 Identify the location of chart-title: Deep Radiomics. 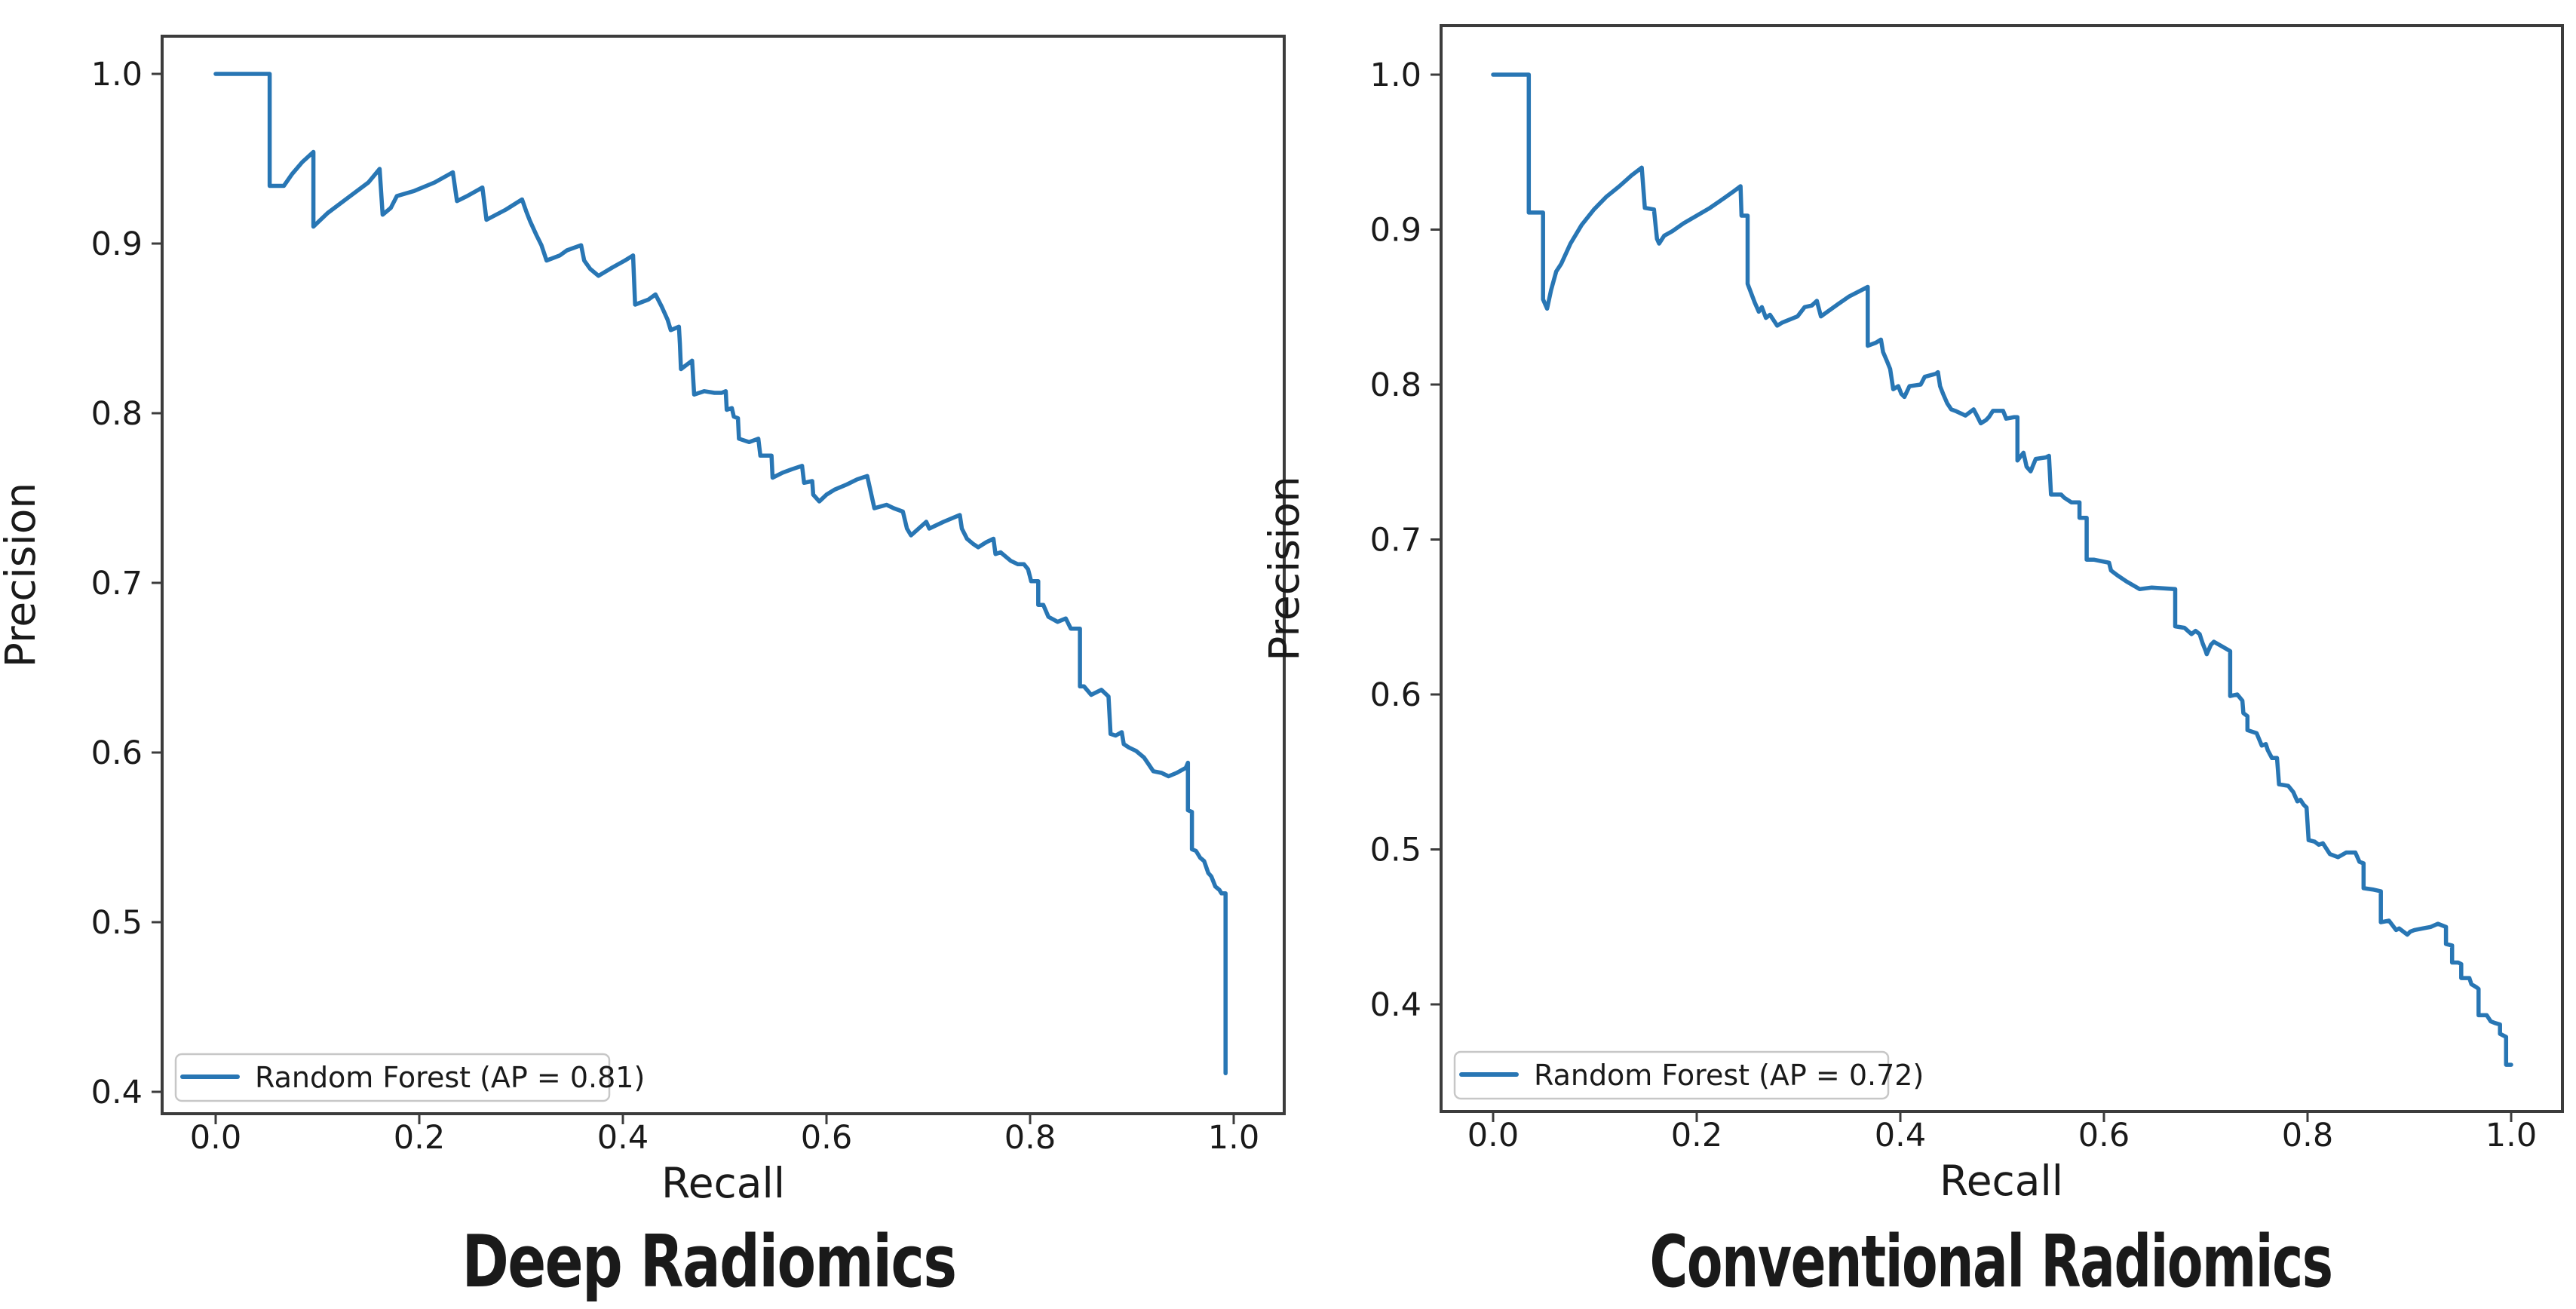
(709, 1262).